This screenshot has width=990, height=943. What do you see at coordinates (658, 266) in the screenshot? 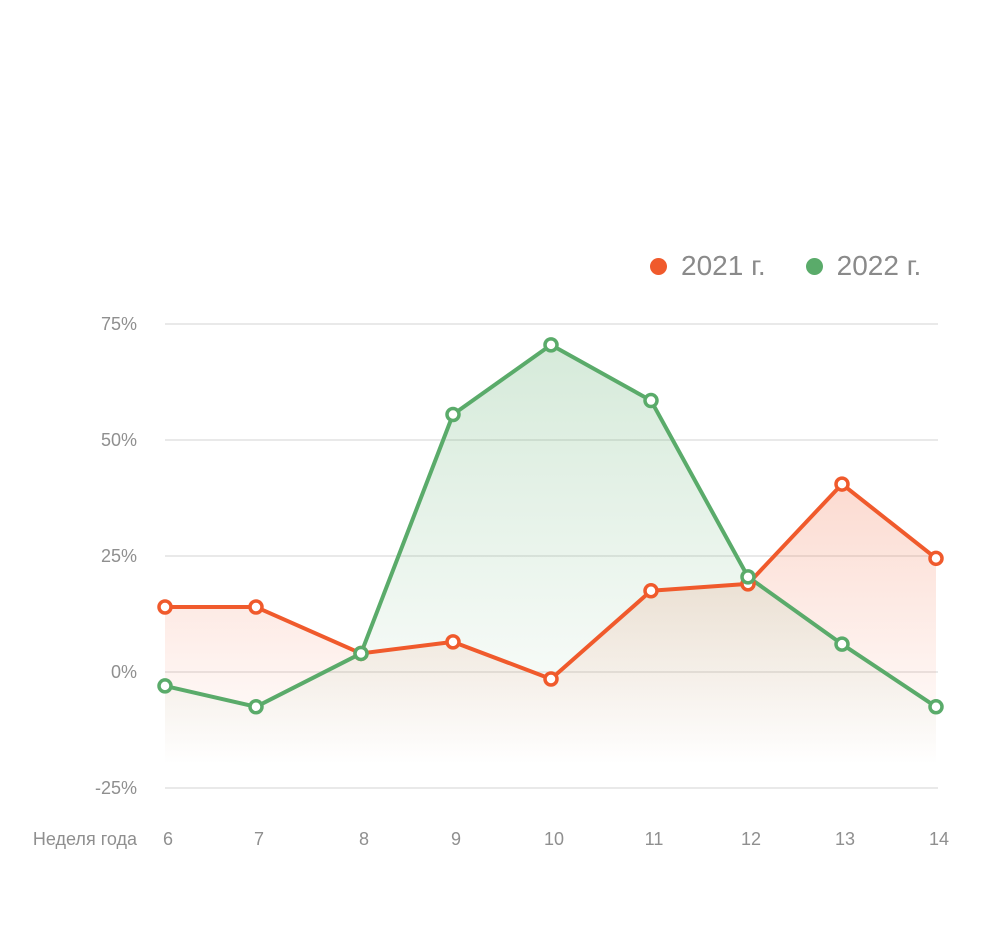
I see `legend-dot-2021` at bounding box center [658, 266].